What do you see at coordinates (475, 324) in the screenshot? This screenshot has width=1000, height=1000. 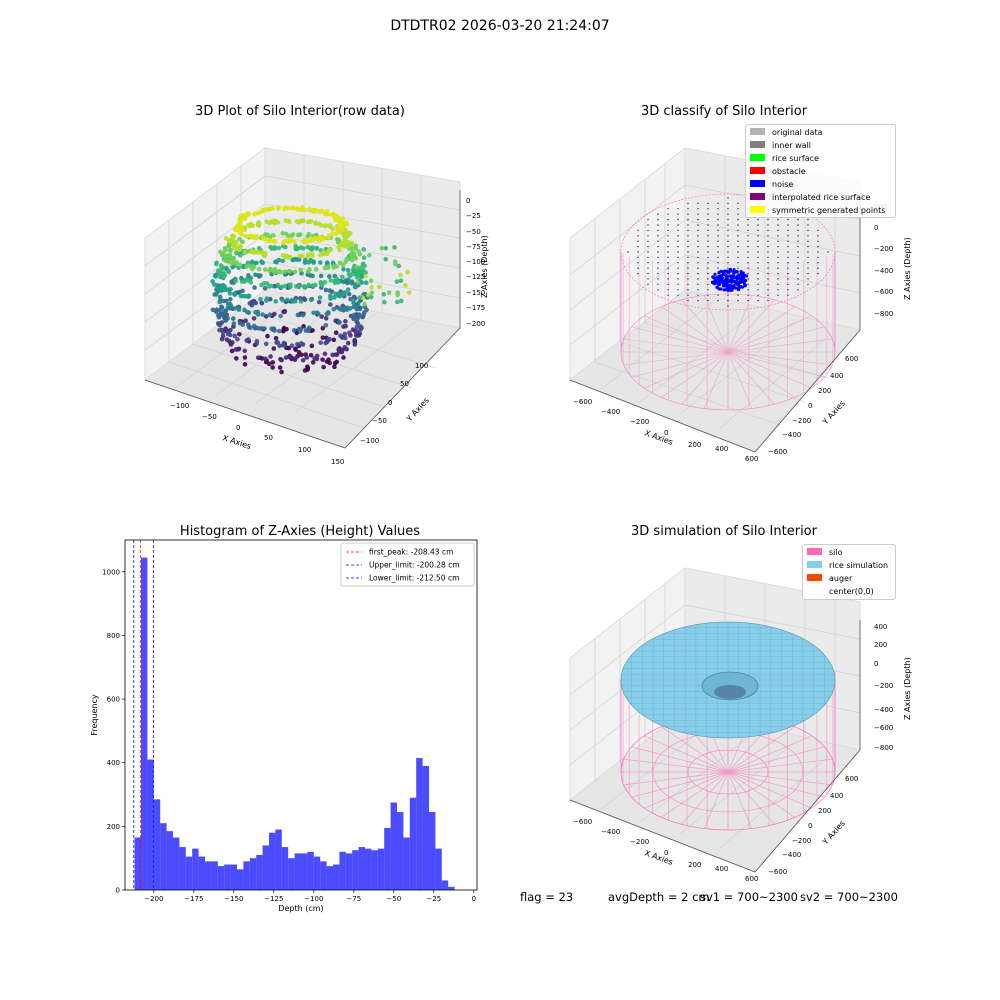 I see `raw-ztick: −200` at bounding box center [475, 324].